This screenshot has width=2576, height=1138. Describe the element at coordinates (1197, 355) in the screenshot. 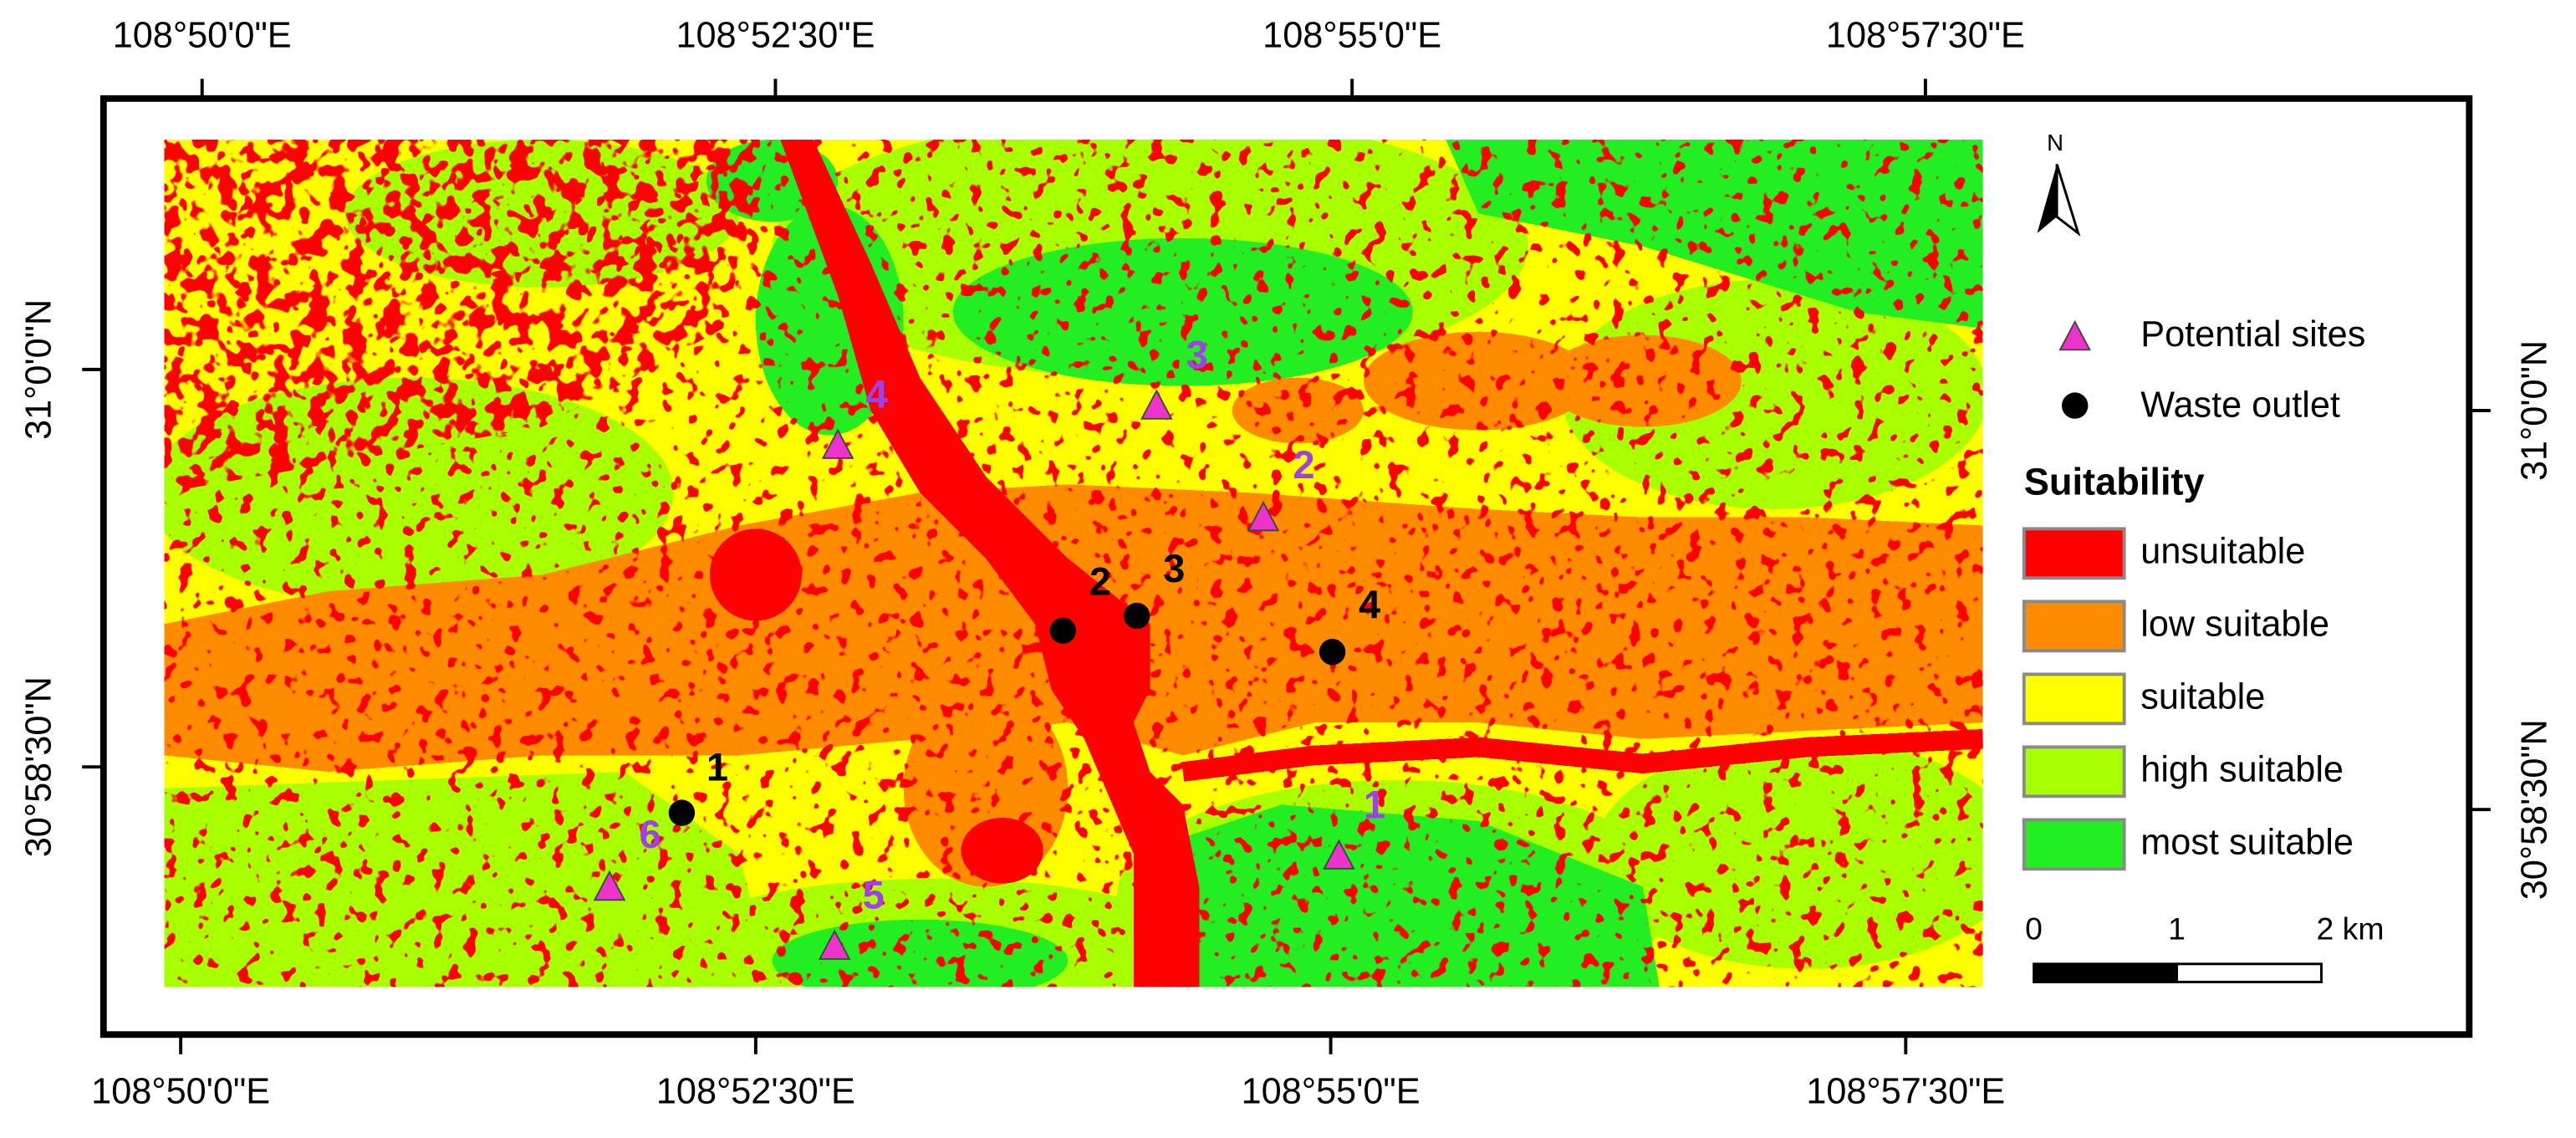

I see `site-label: 3` at that location.